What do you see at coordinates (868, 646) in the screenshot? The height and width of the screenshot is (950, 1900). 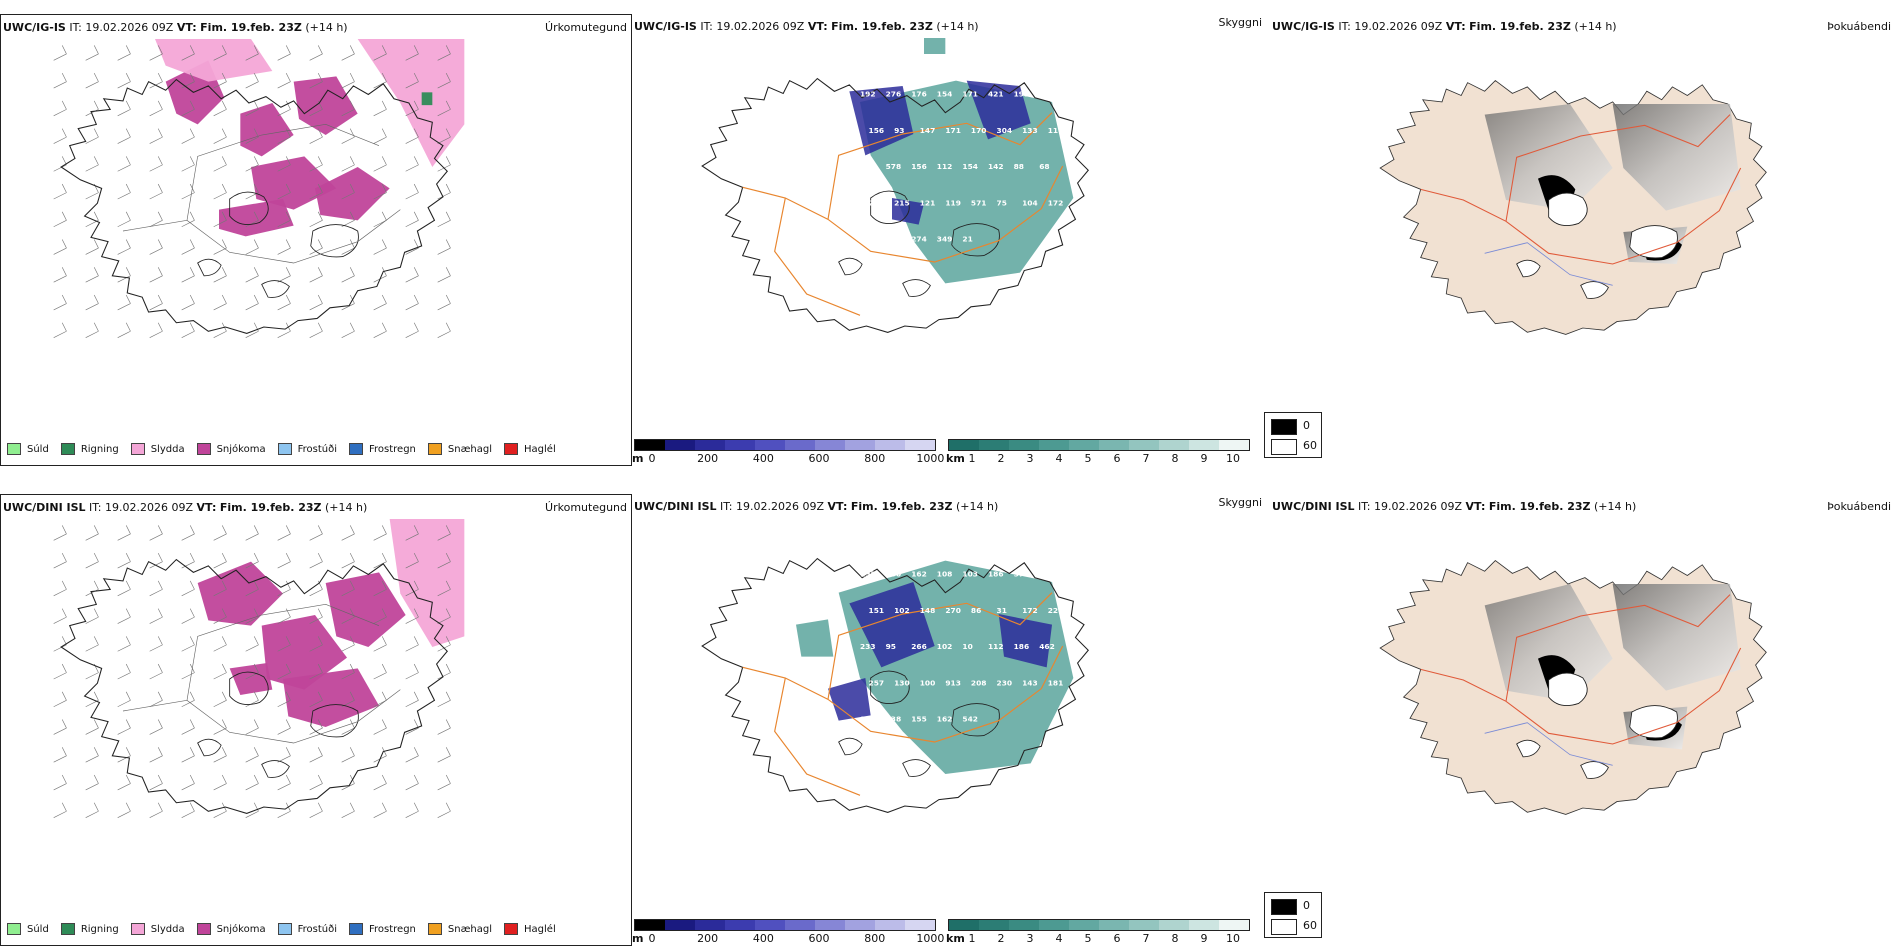 I see `ceiling-value-label: 233` at bounding box center [868, 646].